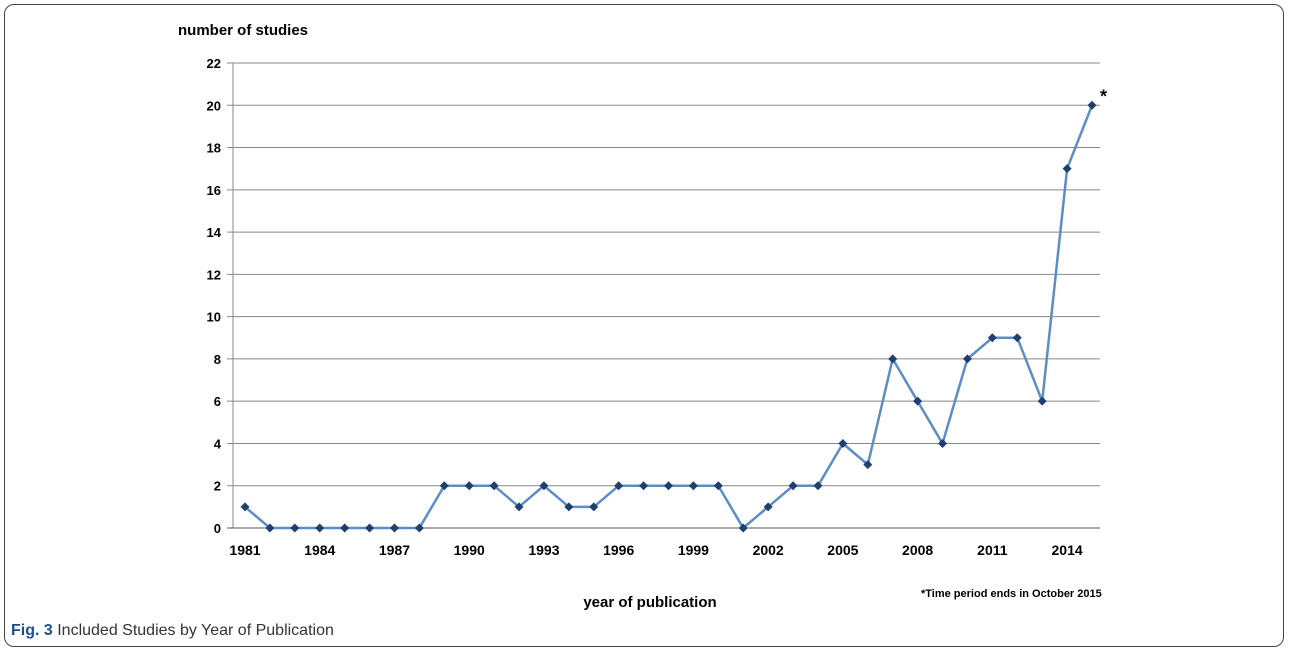  Describe the element at coordinates (217, 359) in the screenshot. I see `y-tick-label: 8` at that location.